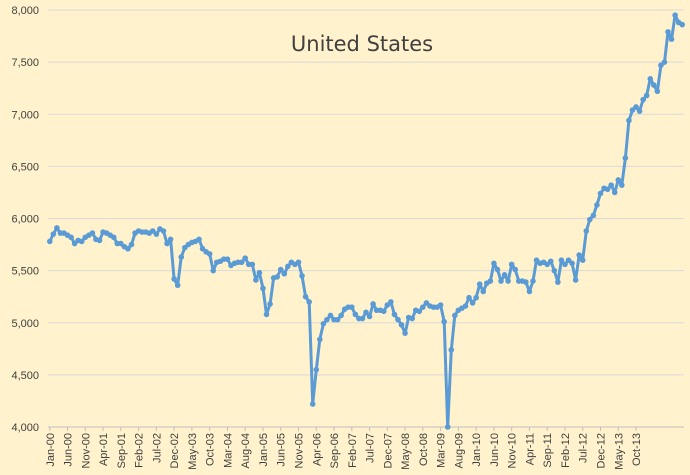 The height and width of the screenshot is (475, 690). Describe the element at coordinates (25, 11) in the screenshot. I see `y-tick-label: 8,000` at that location.